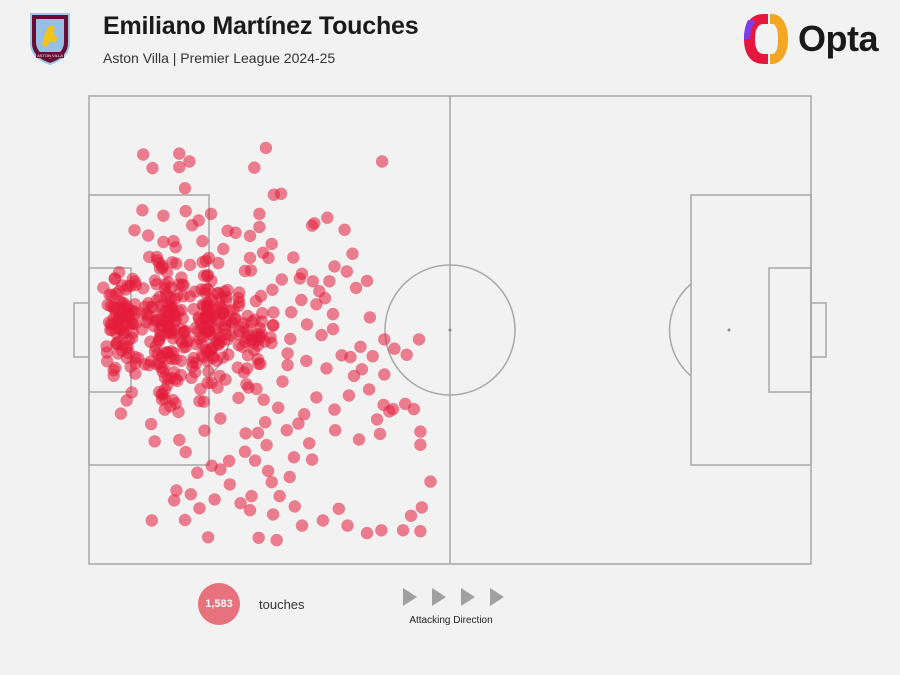  Describe the element at coordinates (751, 330) in the screenshot. I see `right-penalty-area` at that location.